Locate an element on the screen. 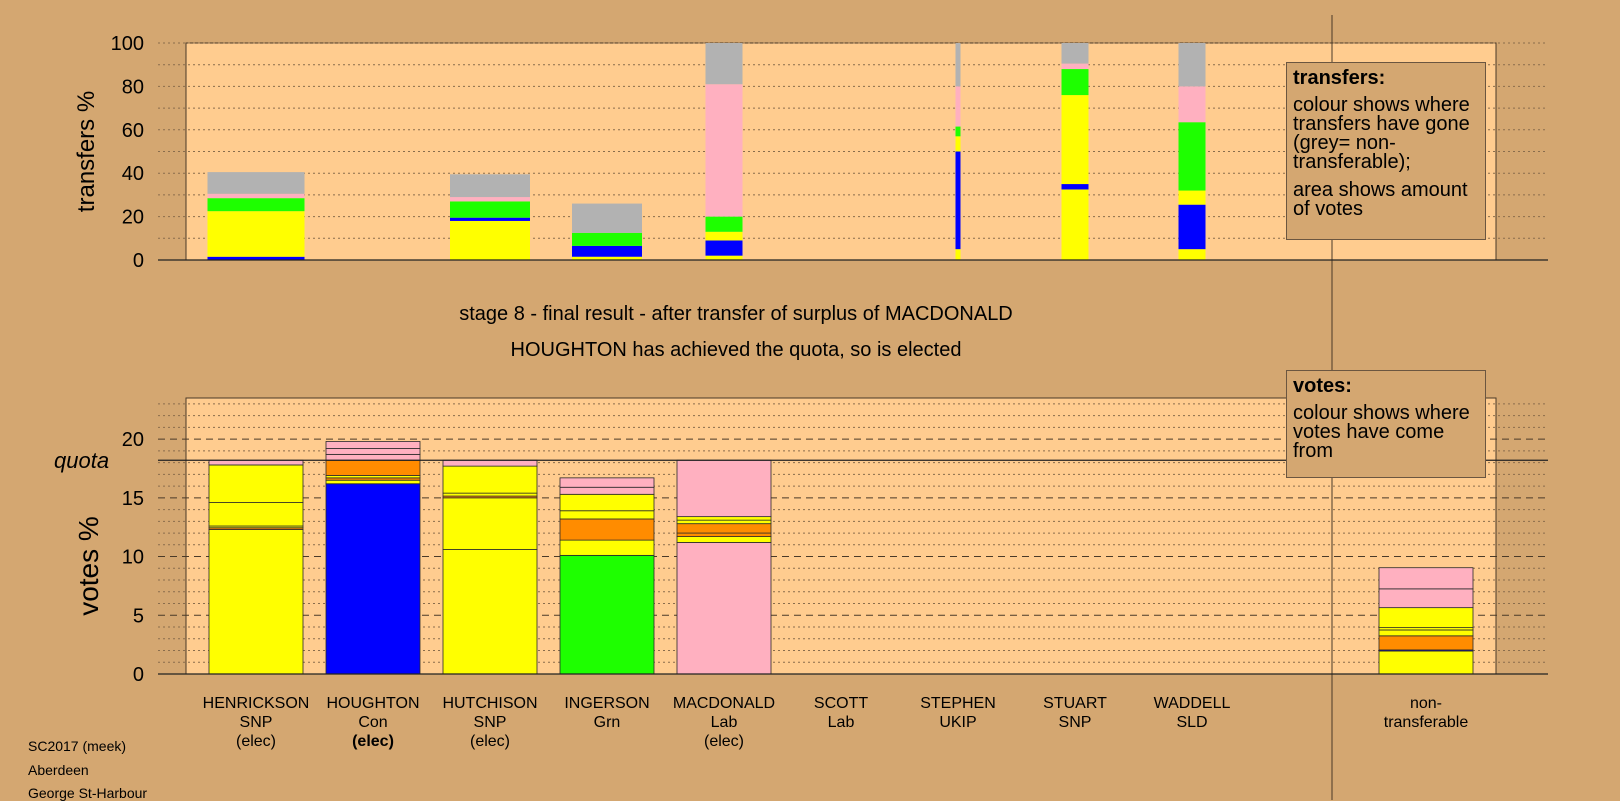  transfer-bar-stephen is located at coordinates (958, 151).